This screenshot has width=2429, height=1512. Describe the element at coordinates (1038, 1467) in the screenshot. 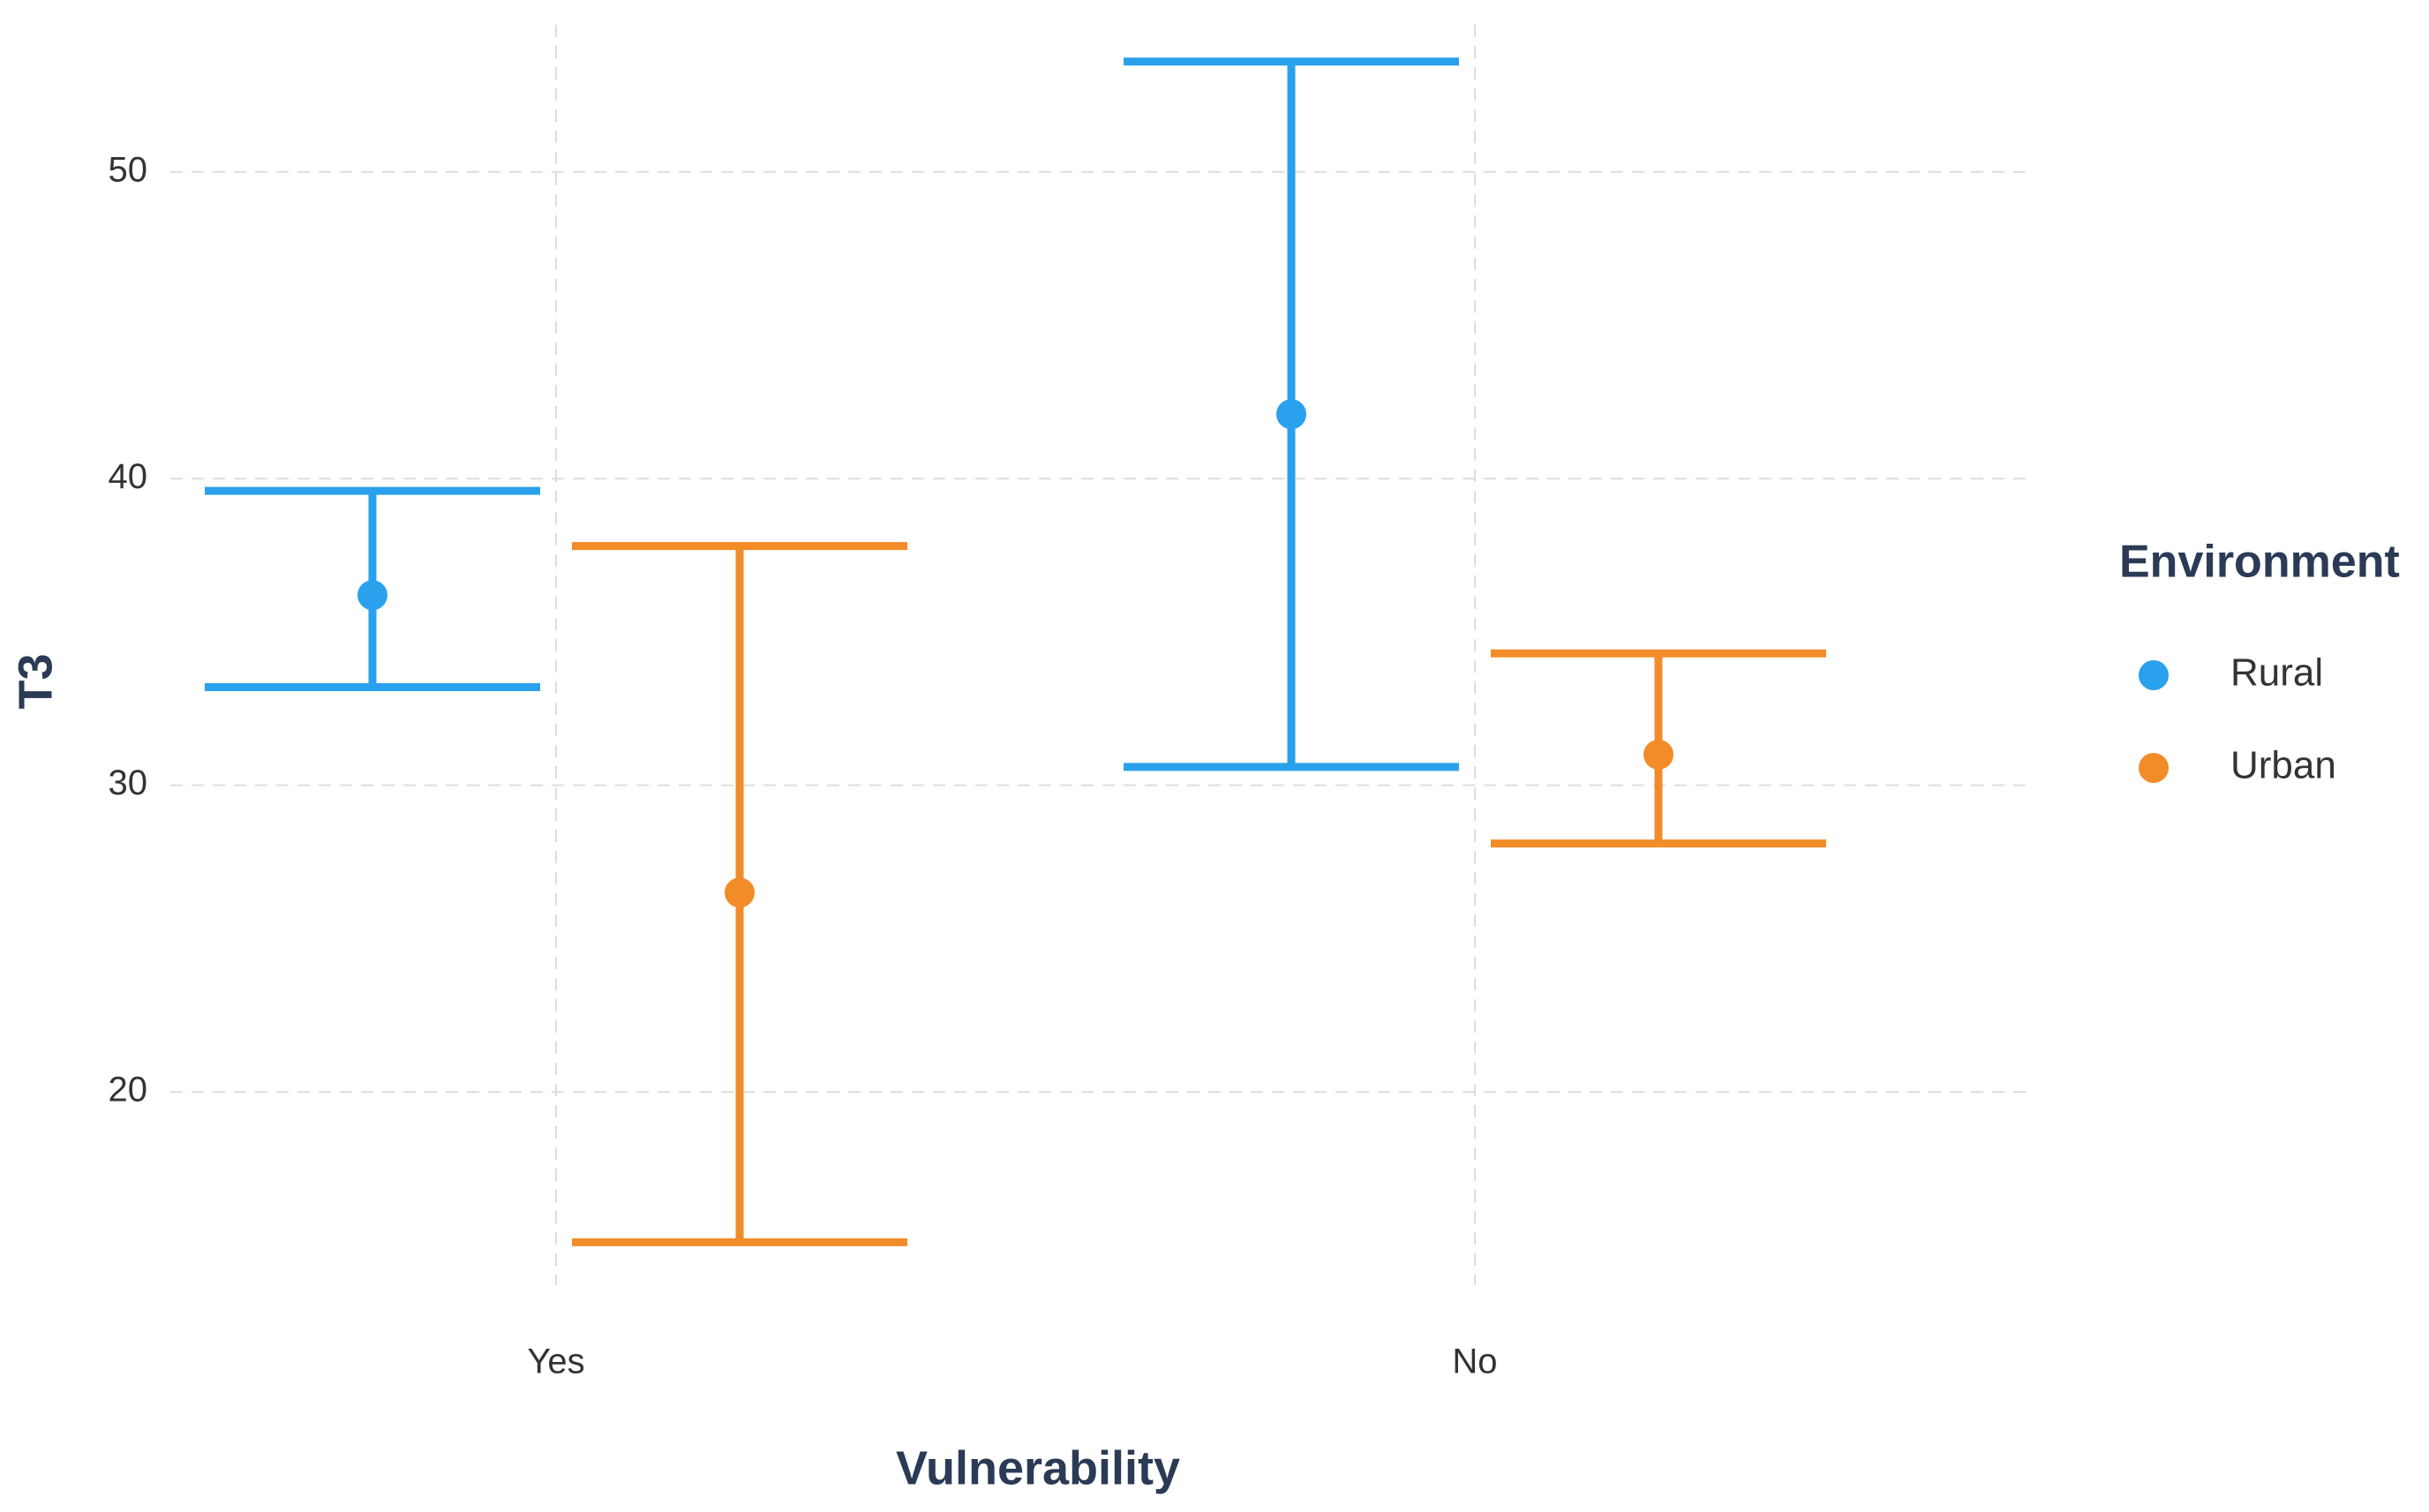

I see `x-axis-title: Vulnerability` at that location.